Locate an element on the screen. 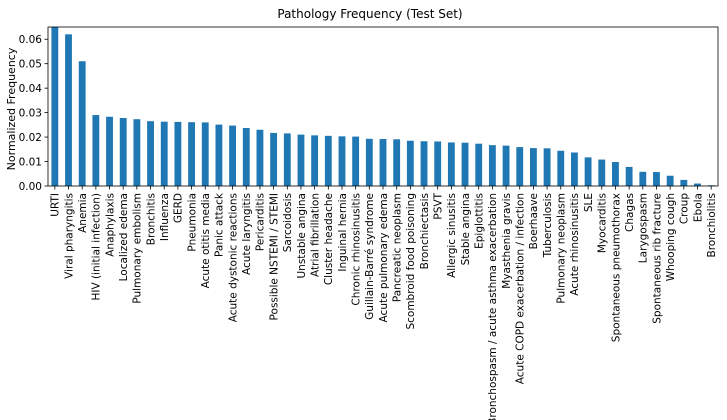 This screenshot has width=727, height=420. x-tick-label-36: Tuberculosis is located at coordinates (548, 225).